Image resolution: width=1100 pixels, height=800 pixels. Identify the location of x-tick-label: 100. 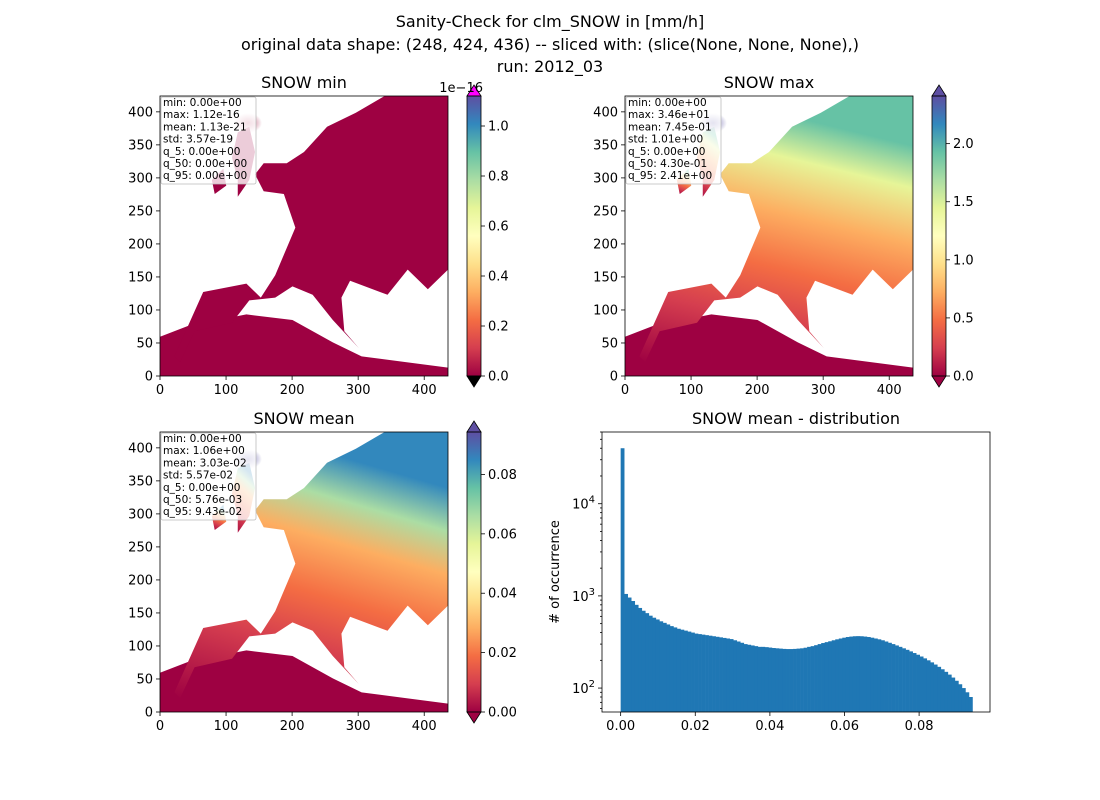
(226, 390).